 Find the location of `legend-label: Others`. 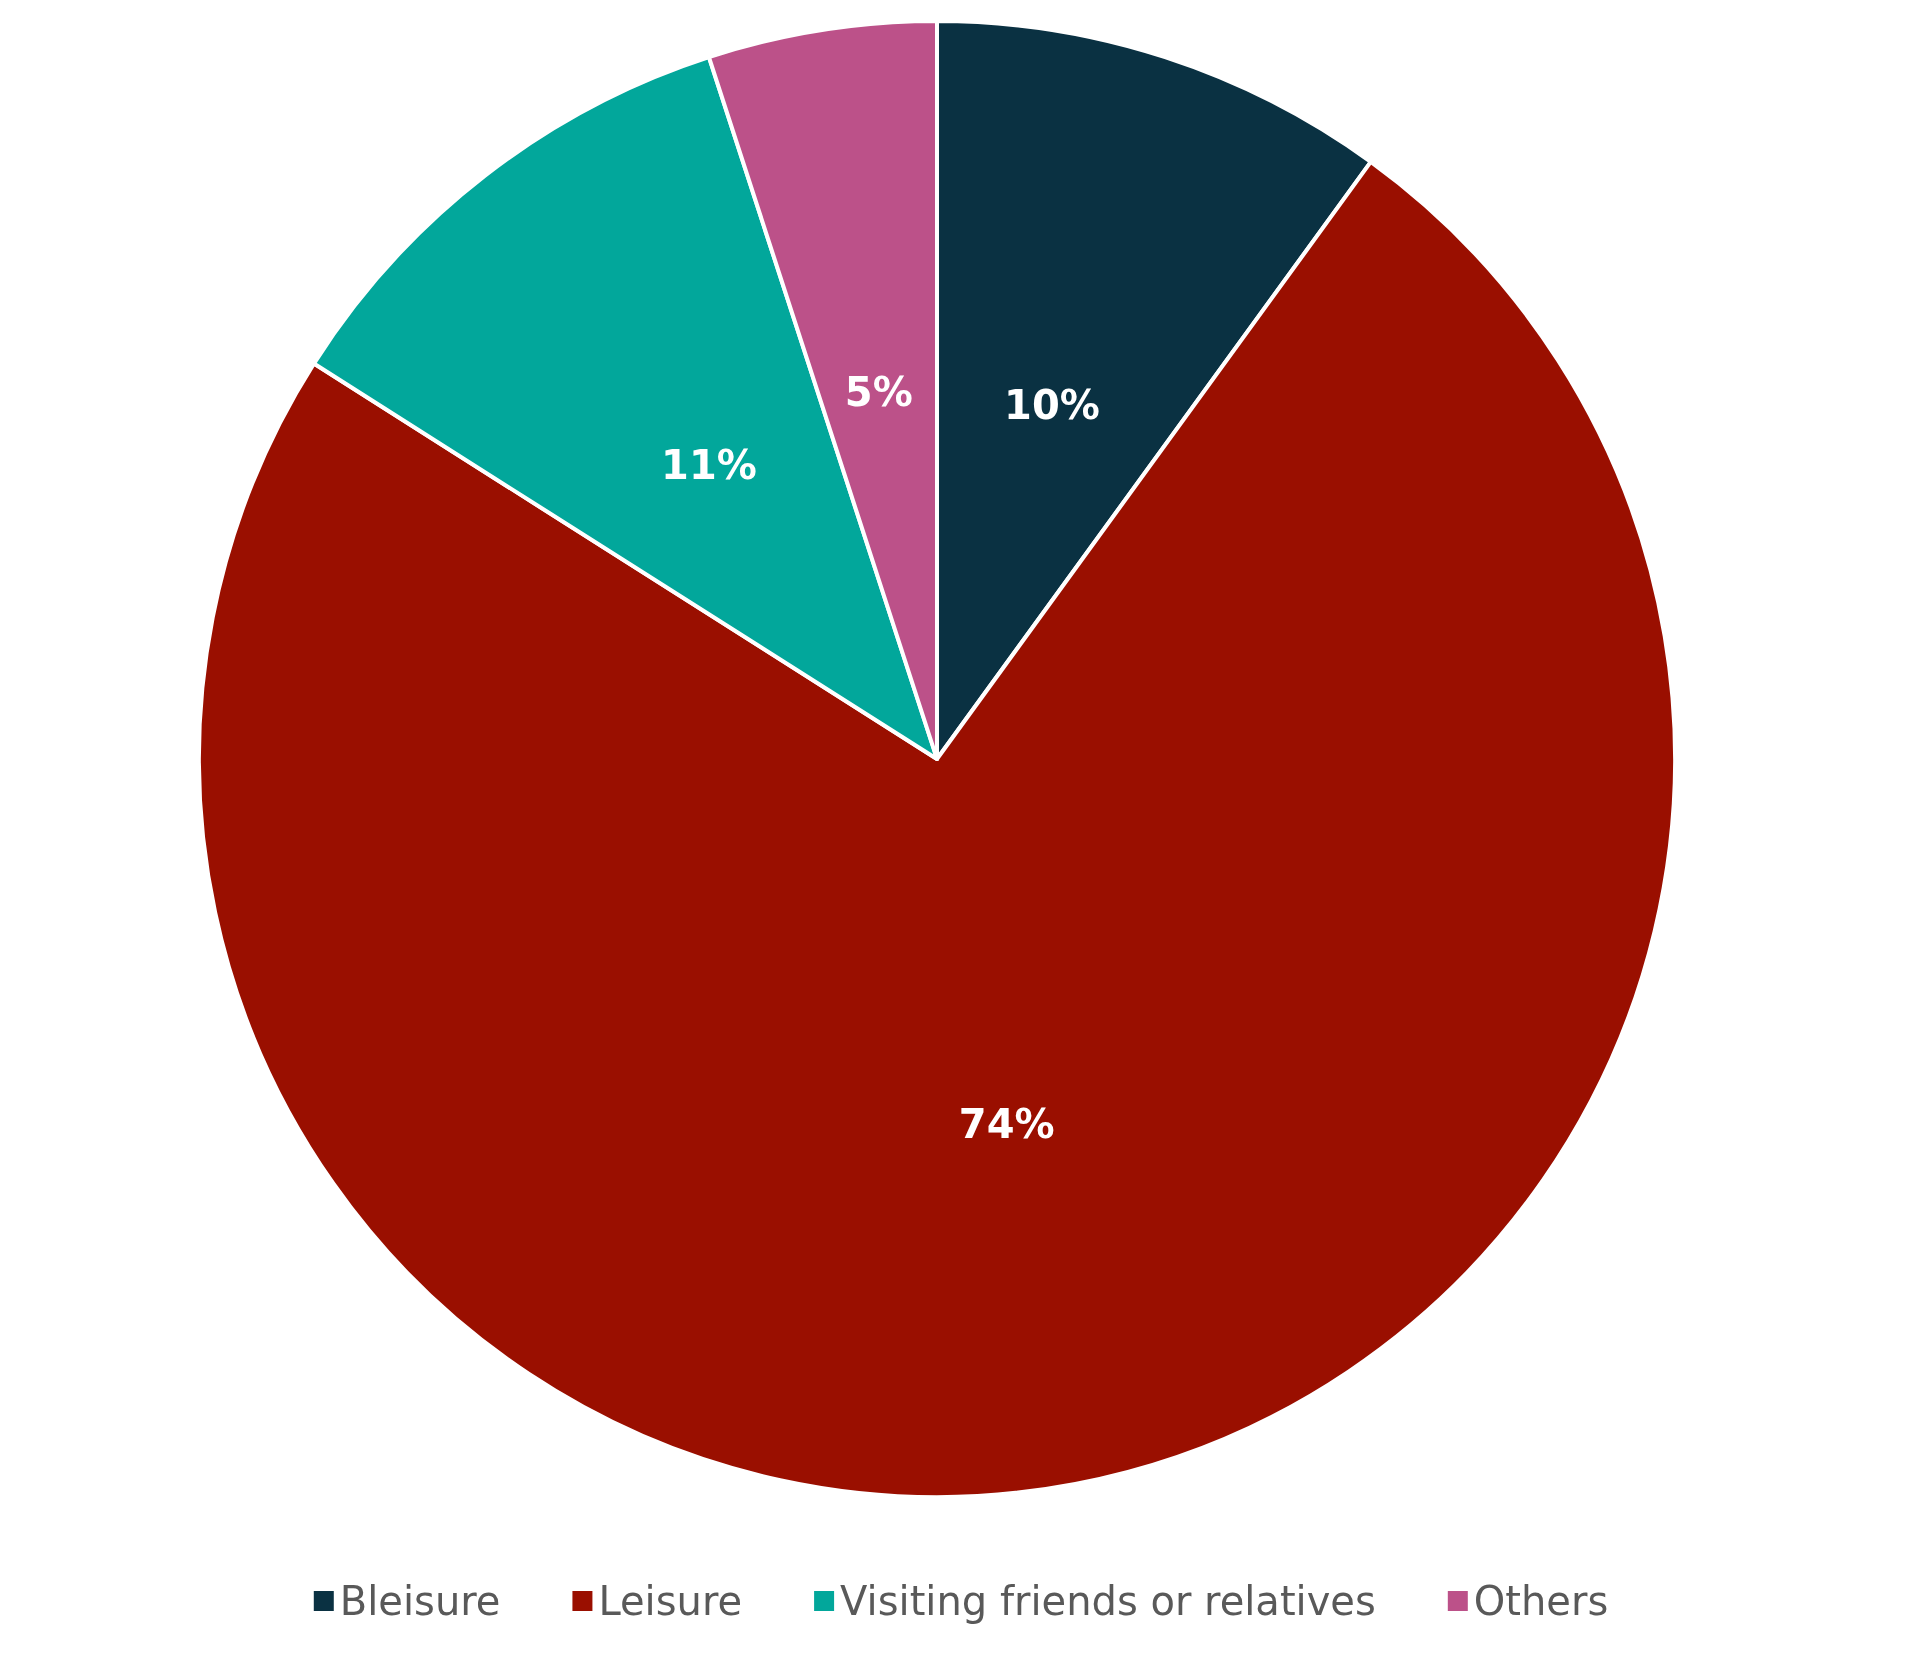

legend-label: Others is located at coordinates (1541, 1601).